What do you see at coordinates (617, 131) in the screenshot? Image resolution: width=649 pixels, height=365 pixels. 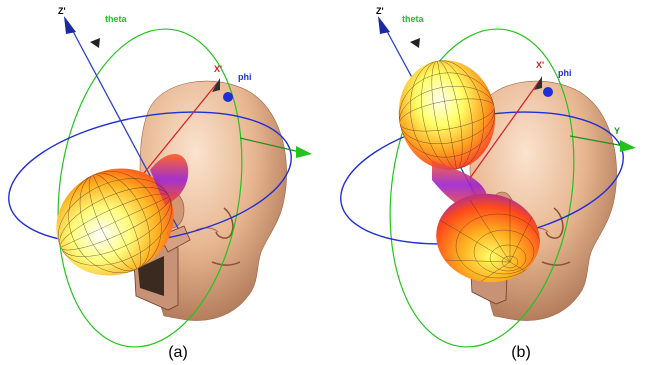 I see `y-axis-label: Y` at bounding box center [617, 131].